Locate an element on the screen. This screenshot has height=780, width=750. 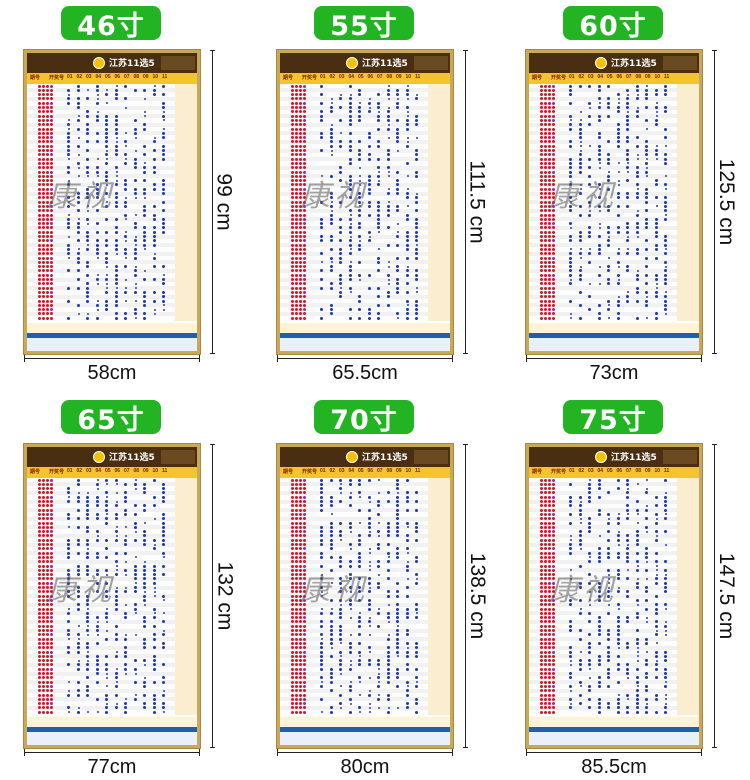
stats-sidebar is located at coordinates (186, 596).